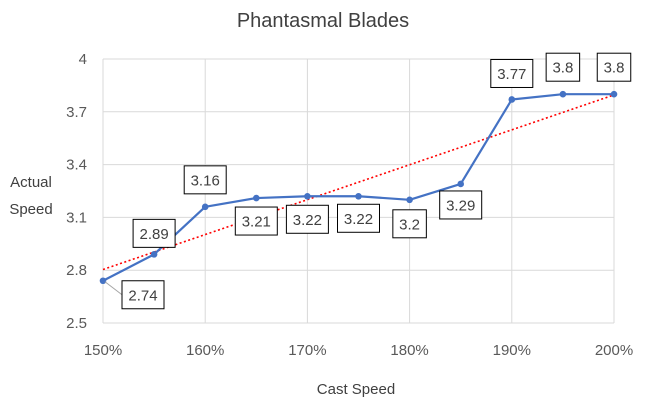  I want to click on x-tick-label: 200%, so click(614, 350).